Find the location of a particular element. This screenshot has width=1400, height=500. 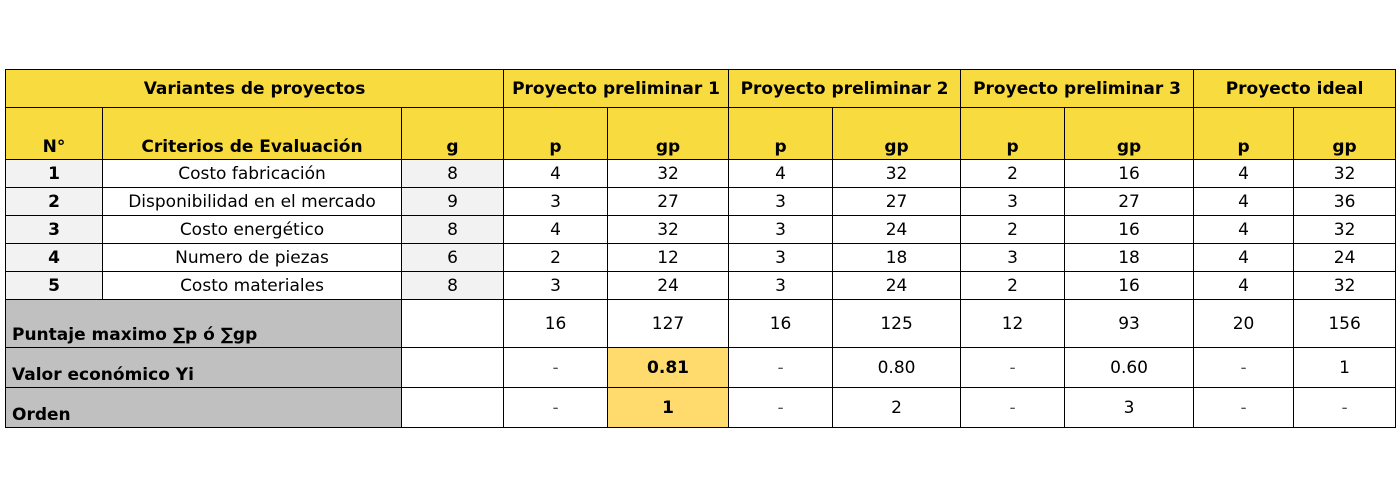

puntaje-gp: 156 is located at coordinates (1345, 323).